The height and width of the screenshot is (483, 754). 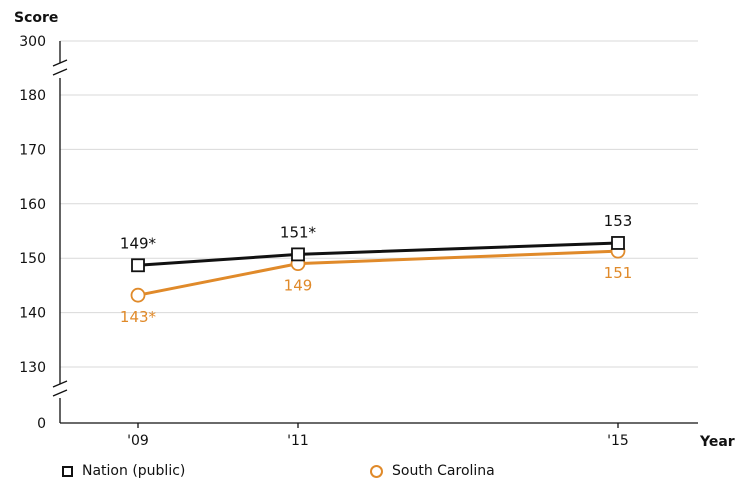 What do you see at coordinates (32, 96) in the screenshot?
I see `y-tick-label: 180` at bounding box center [32, 96].